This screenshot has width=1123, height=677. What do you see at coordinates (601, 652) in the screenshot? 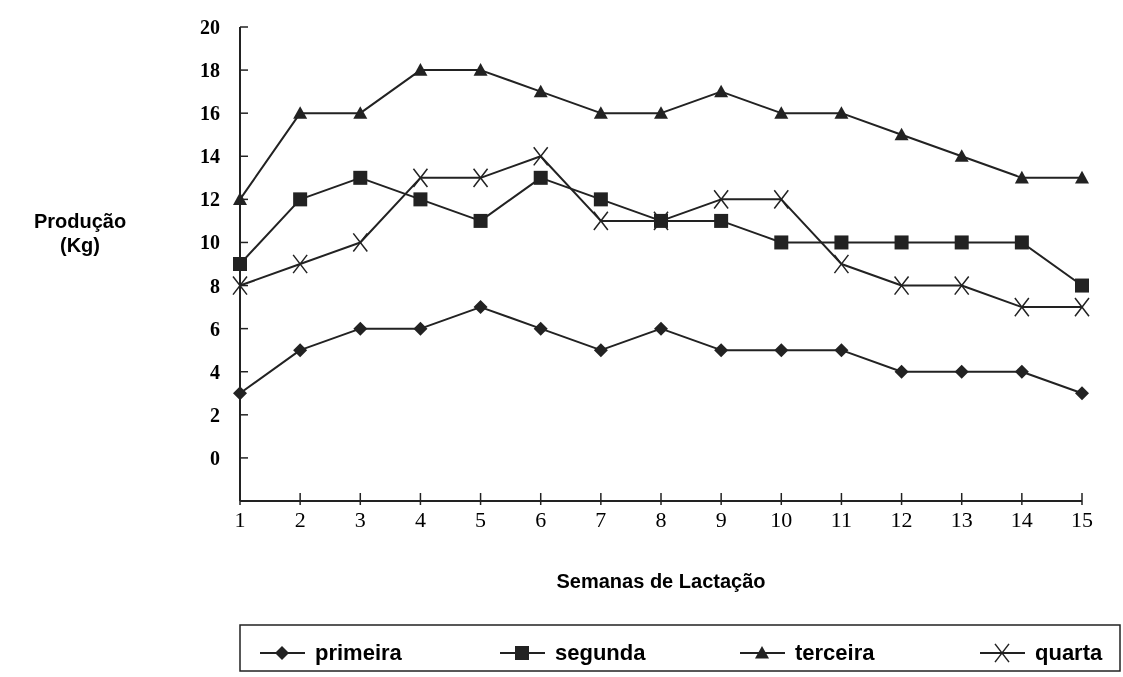
I see `legend-label: segunda` at bounding box center [601, 652].